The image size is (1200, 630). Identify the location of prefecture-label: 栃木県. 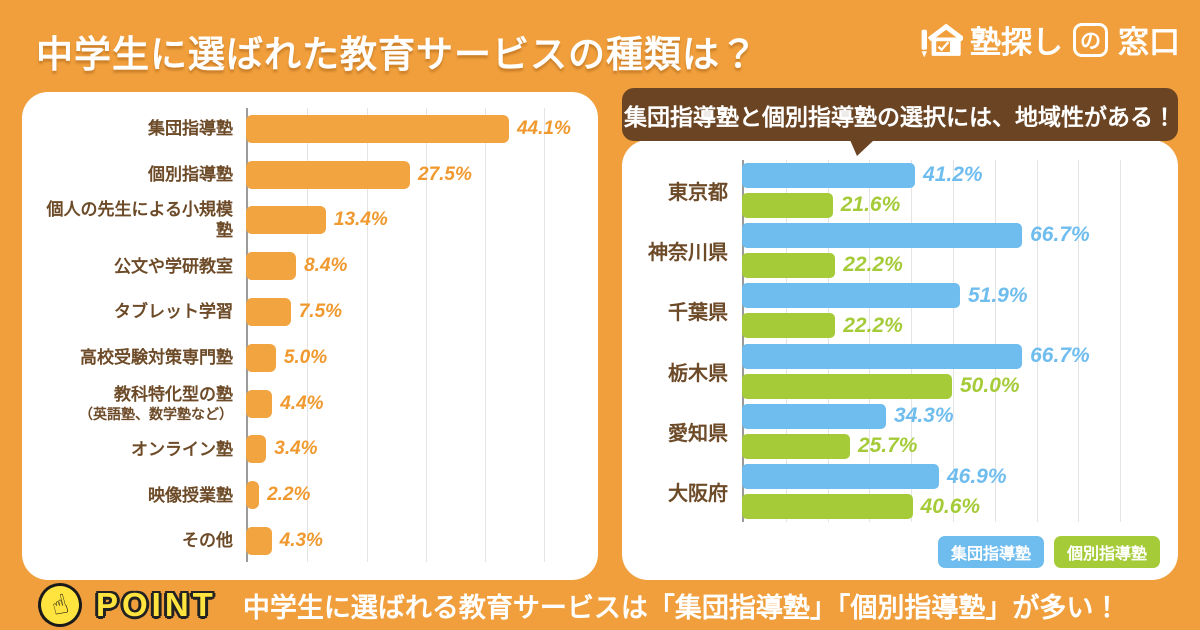
(698, 373).